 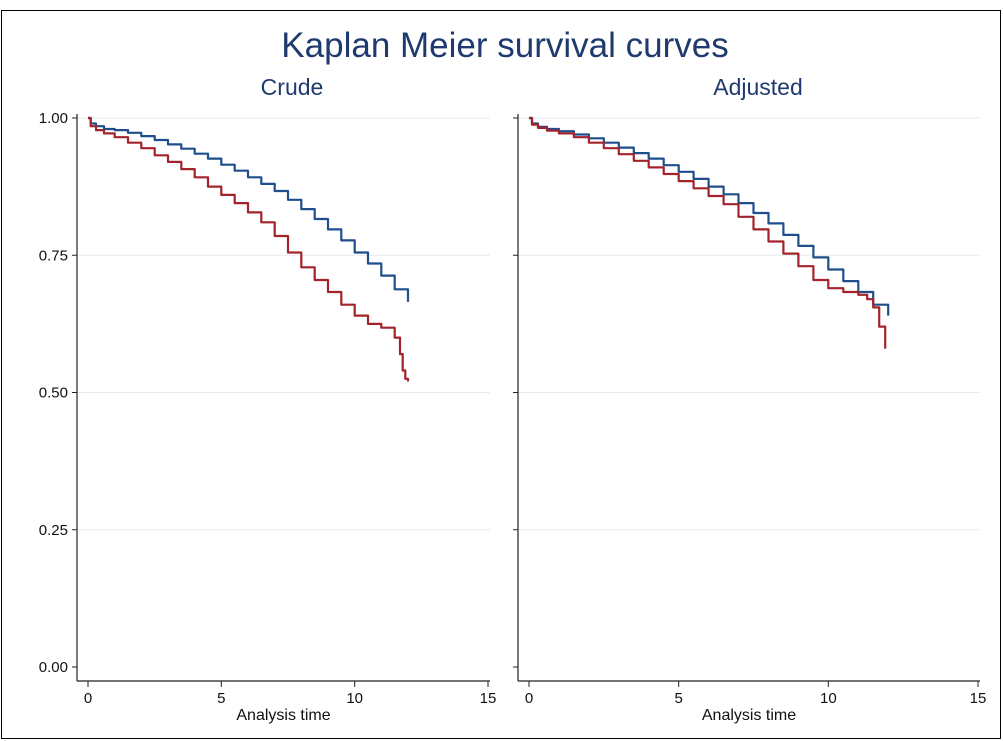 What do you see at coordinates (504, 45) in the screenshot?
I see `figure-title: Kaplan Meier survival curves` at bounding box center [504, 45].